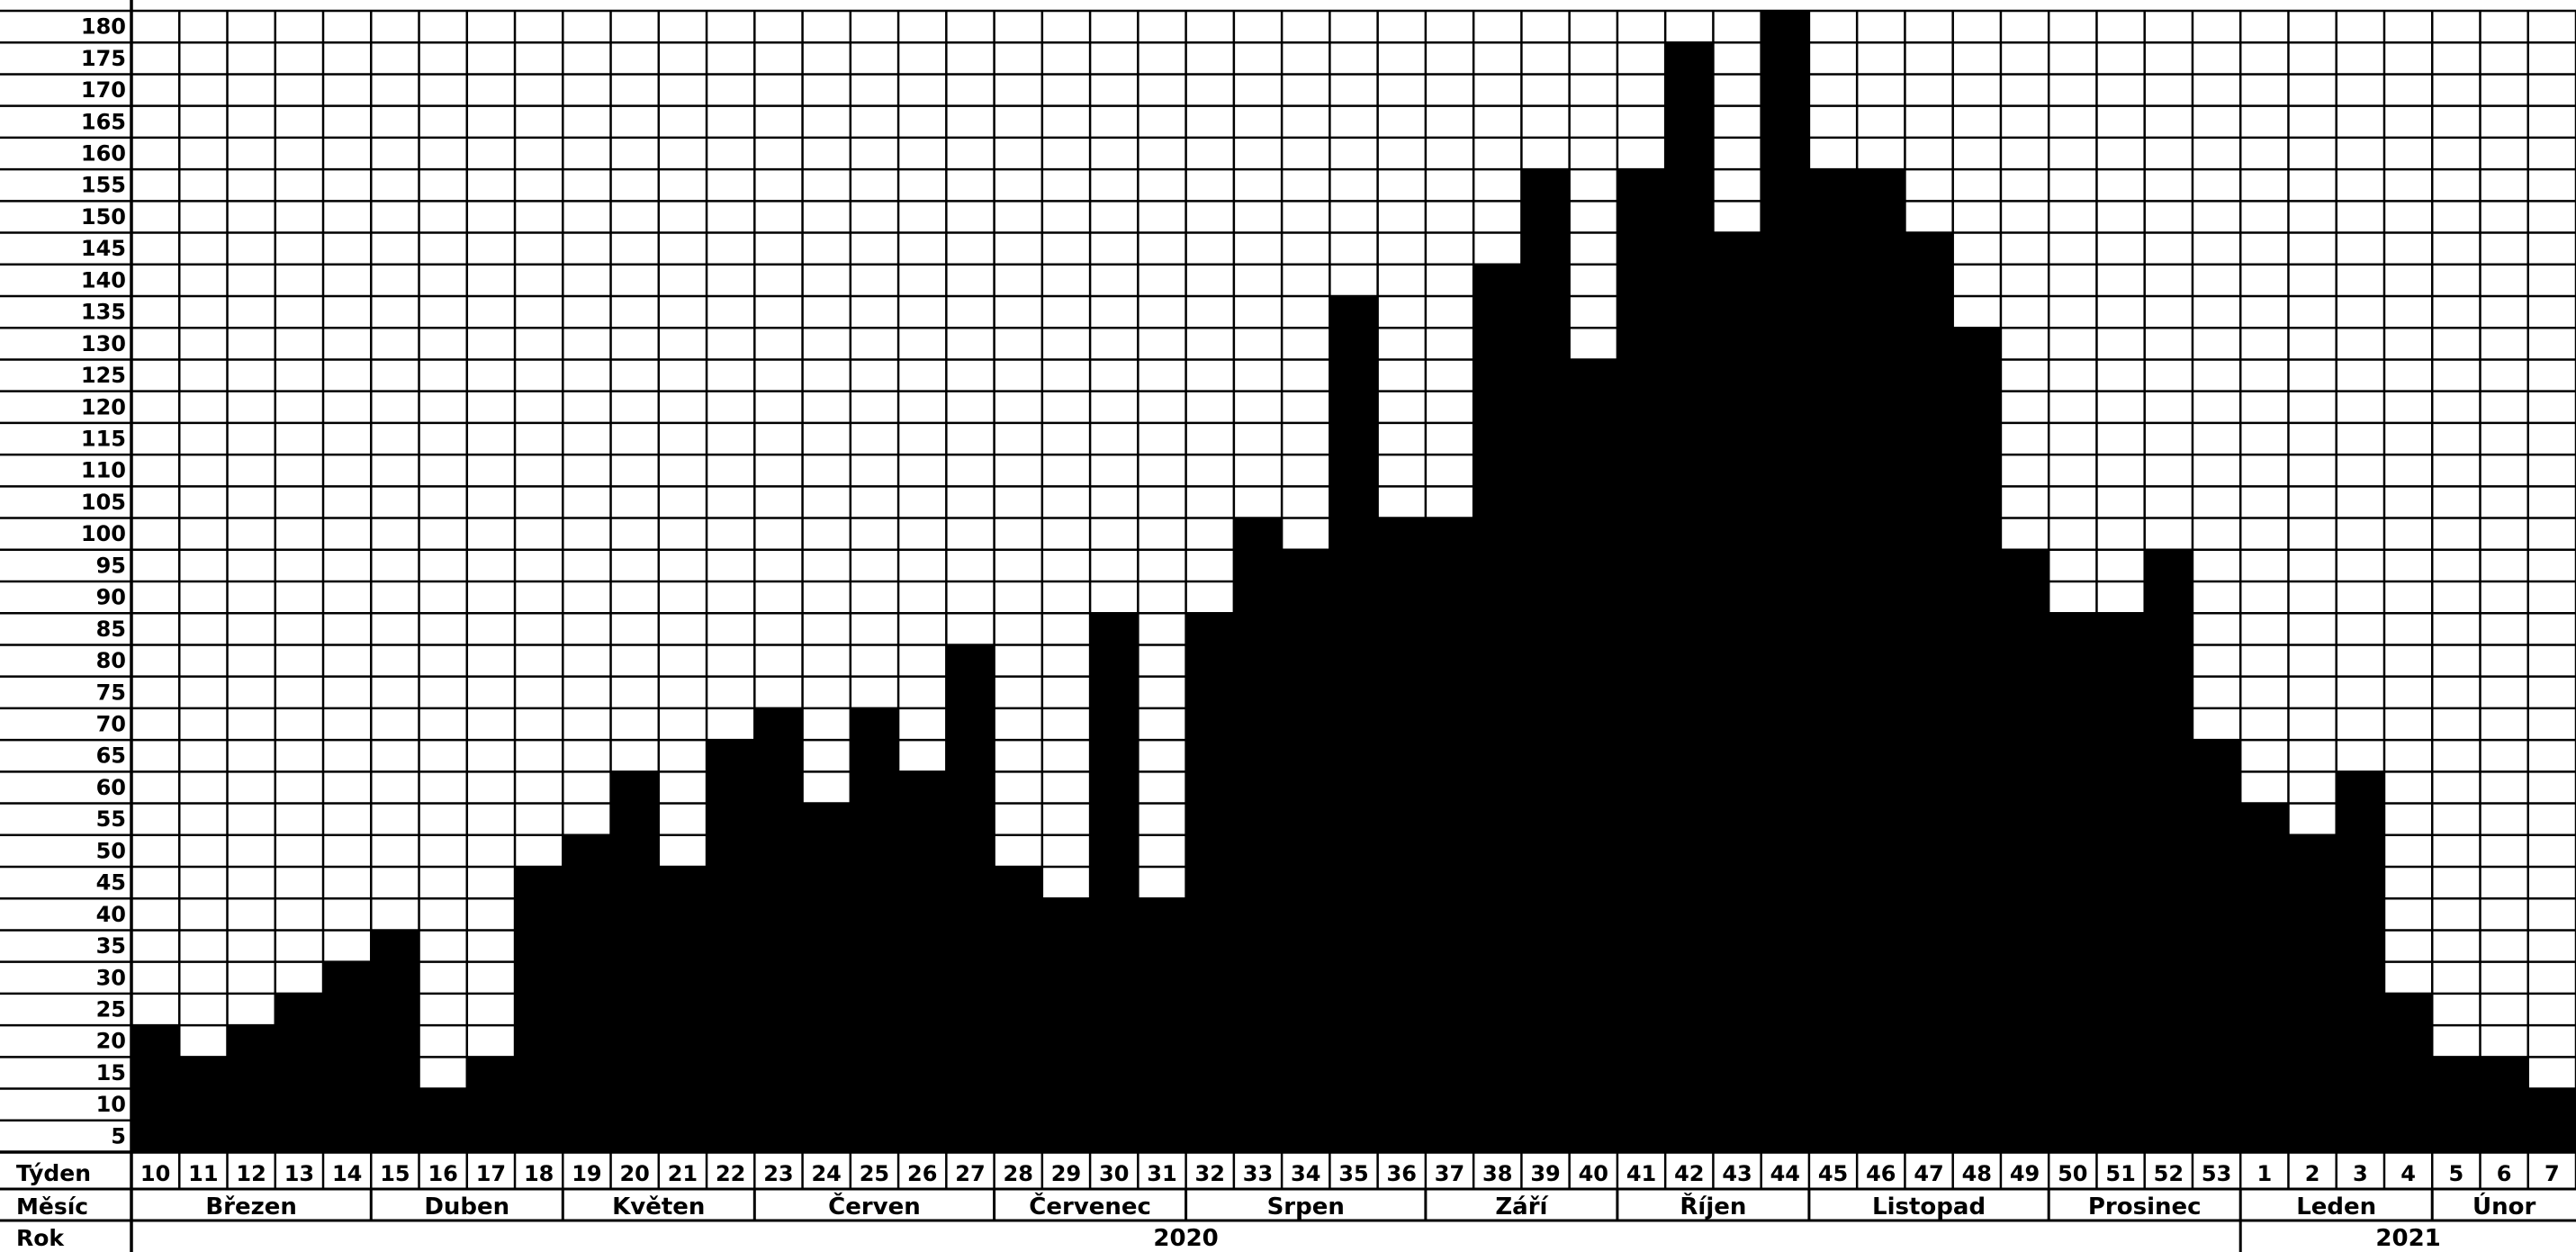  Describe the element at coordinates (1161, 1173) in the screenshot. I see `week-tick-label: 31` at that location.